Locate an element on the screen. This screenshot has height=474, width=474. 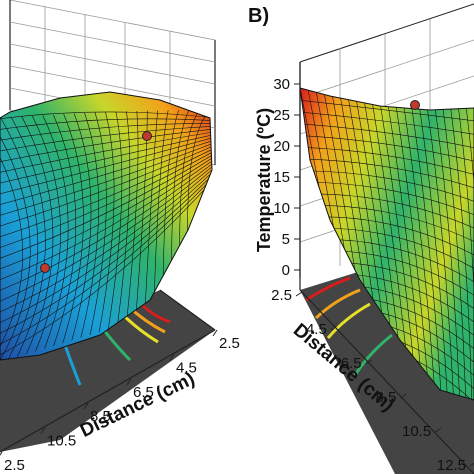
panel-a-points is located at coordinates (96, 202).